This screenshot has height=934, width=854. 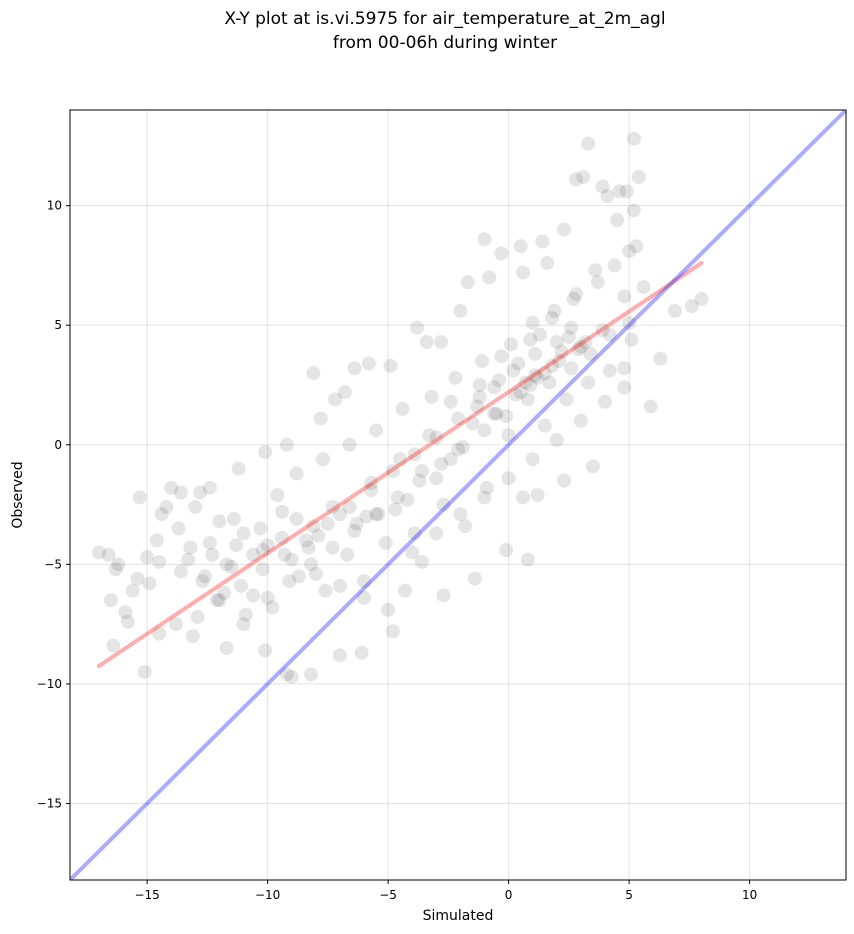 What do you see at coordinates (458, 916) in the screenshot?
I see `x-axis-label: Simulated` at bounding box center [458, 916].